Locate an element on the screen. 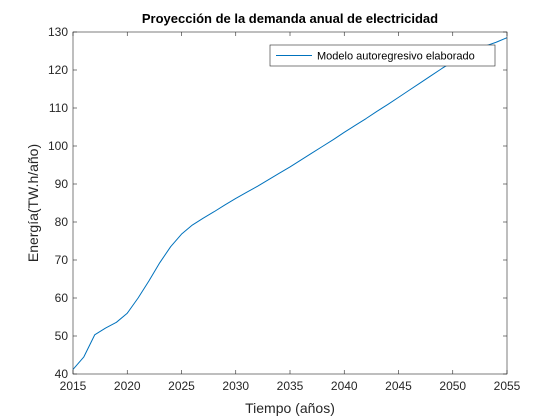  y-tick-label: 120 is located at coordinates (58, 70).